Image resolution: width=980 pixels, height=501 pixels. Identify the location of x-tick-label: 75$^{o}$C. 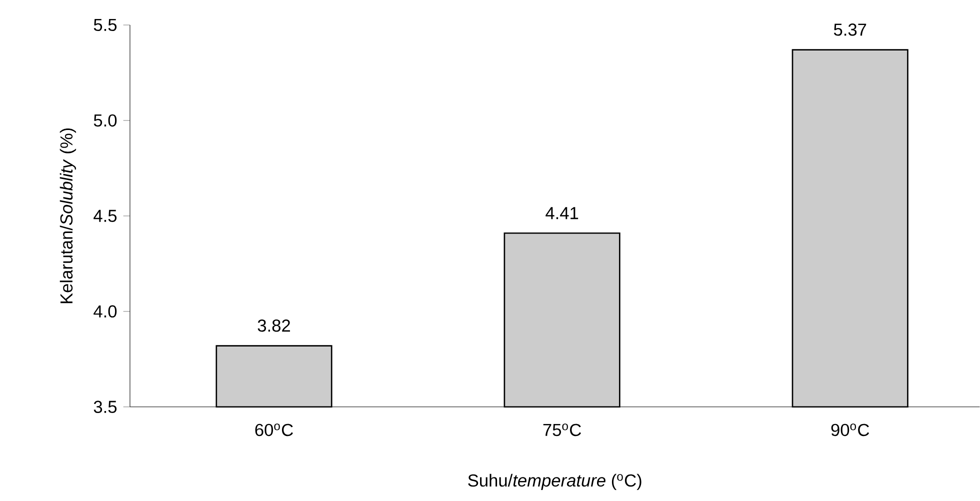
(562, 430).